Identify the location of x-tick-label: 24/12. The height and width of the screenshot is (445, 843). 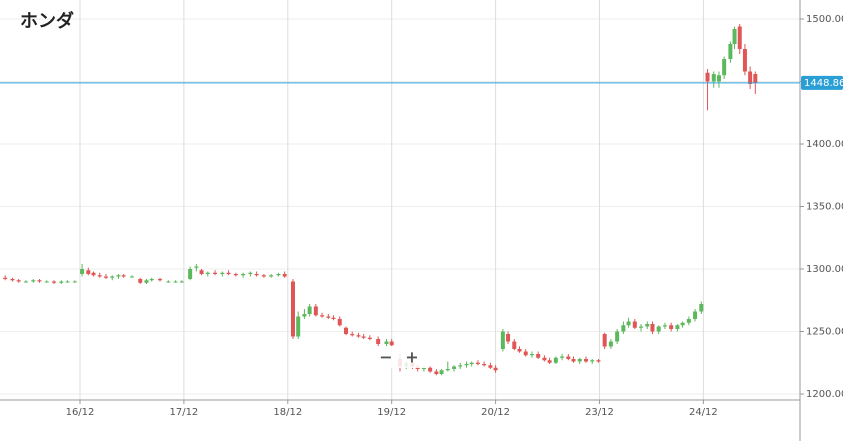
(703, 412).